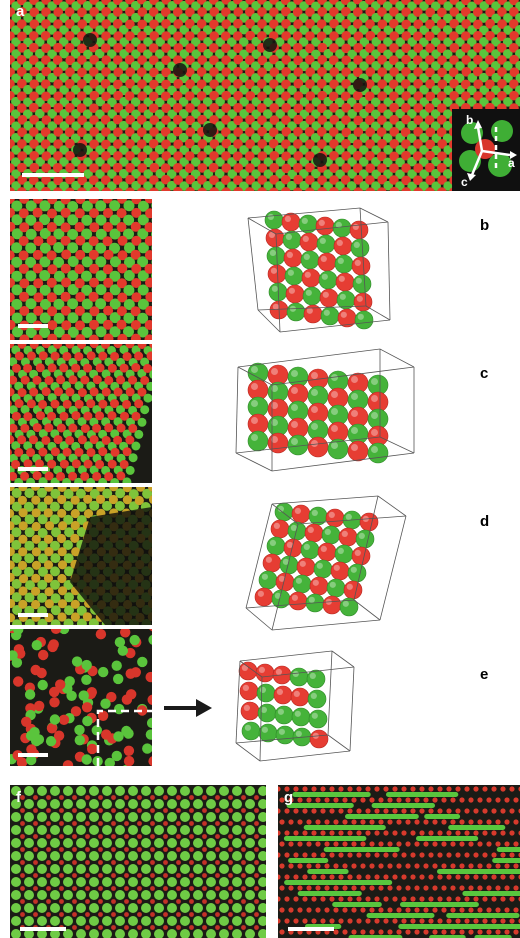 Image resolution: width=520 pixels, height=938 pixels. I want to click on scale-bar-d, so click(33, 615).